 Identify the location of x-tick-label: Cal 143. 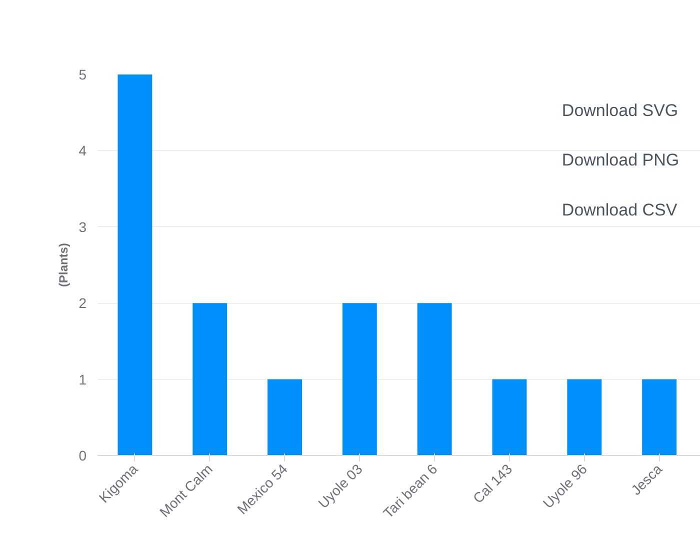
(493, 483).